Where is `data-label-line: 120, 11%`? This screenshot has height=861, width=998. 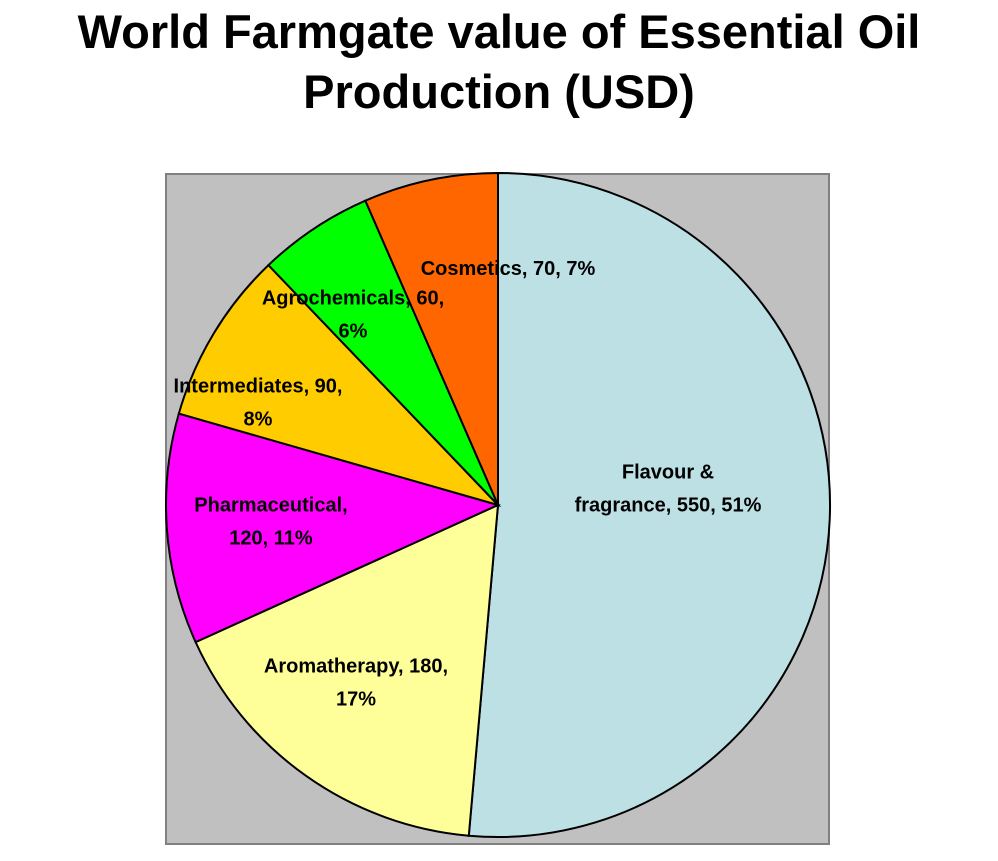 data-label-line: 120, 11% is located at coordinates (271, 539).